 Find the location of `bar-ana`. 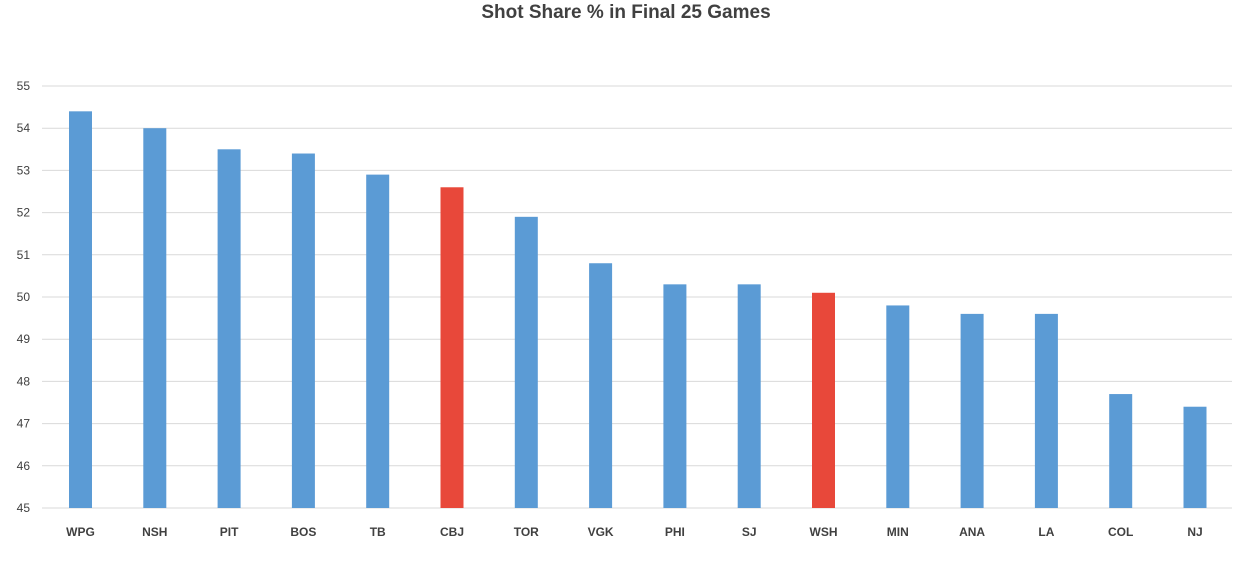

bar-ana is located at coordinates (972, 410).